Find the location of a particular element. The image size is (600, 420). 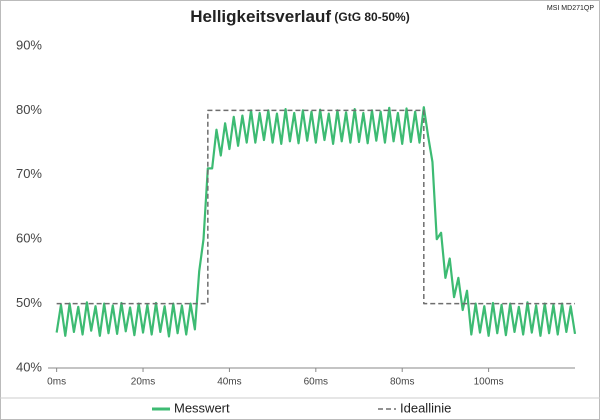

legend-label: Ideallinie is located at coordinates (425, 407).